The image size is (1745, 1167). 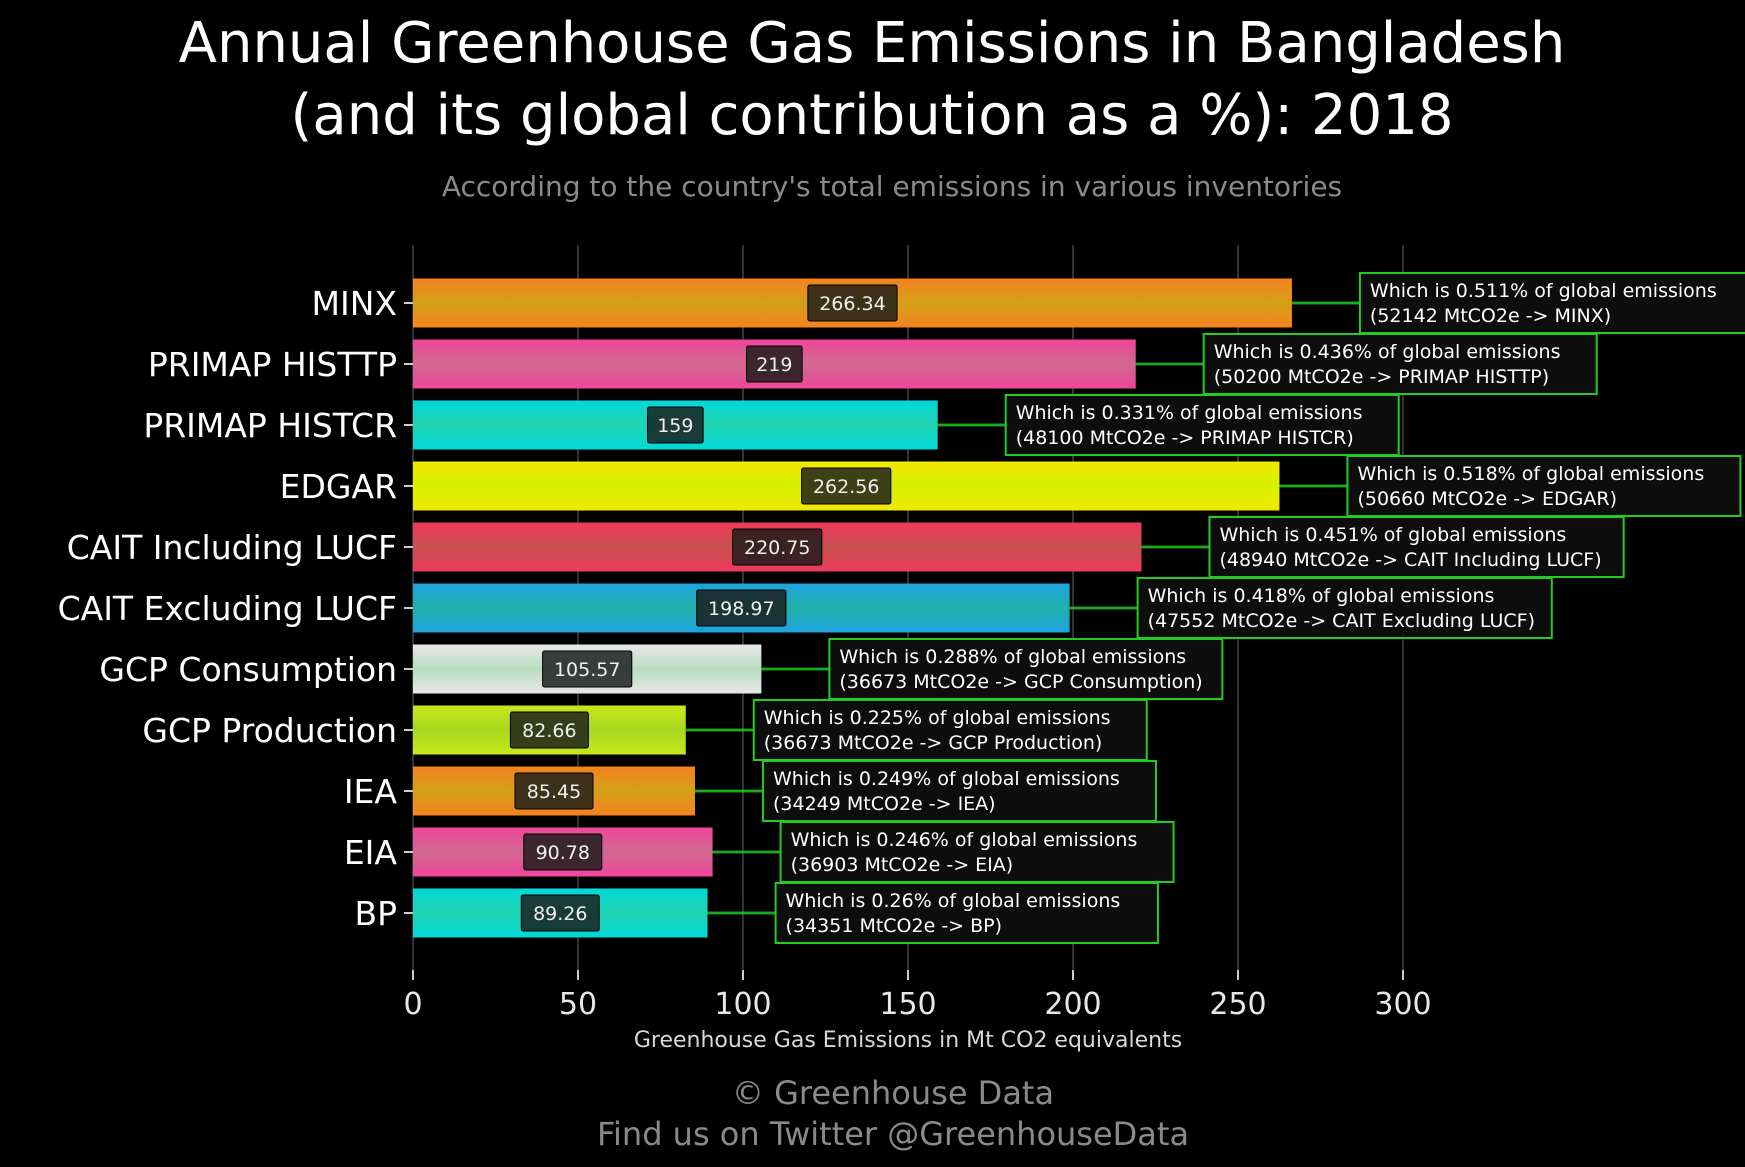 What do you see at coordinates (946, 779) in the screenshot?
I see `annotation-line1: Which is 0.249% of global emissions` at bounding box center [946, 779].